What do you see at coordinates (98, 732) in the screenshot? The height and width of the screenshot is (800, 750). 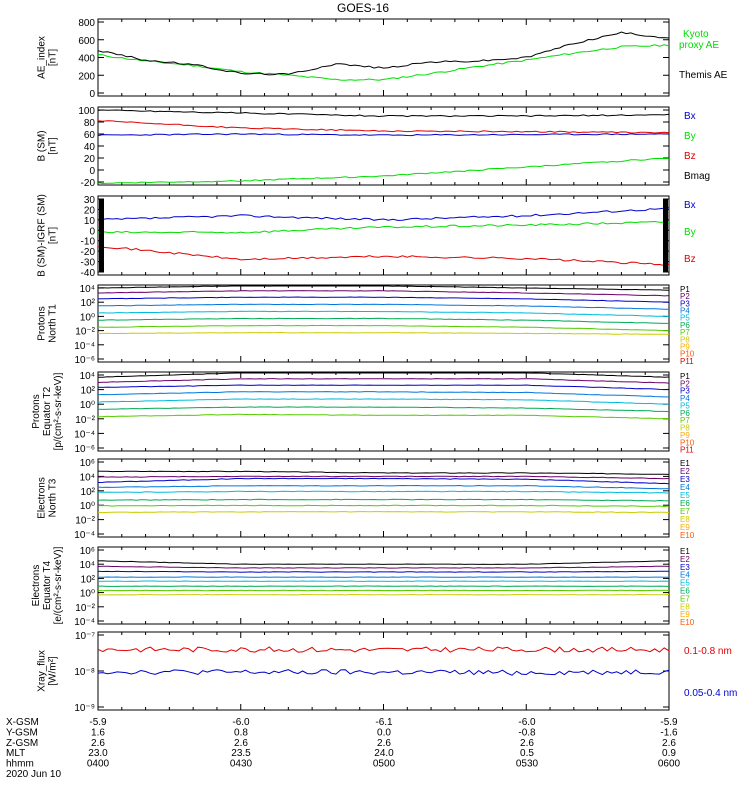 I see `x-axis-value: 1.6` at bounding box center [98, 732].